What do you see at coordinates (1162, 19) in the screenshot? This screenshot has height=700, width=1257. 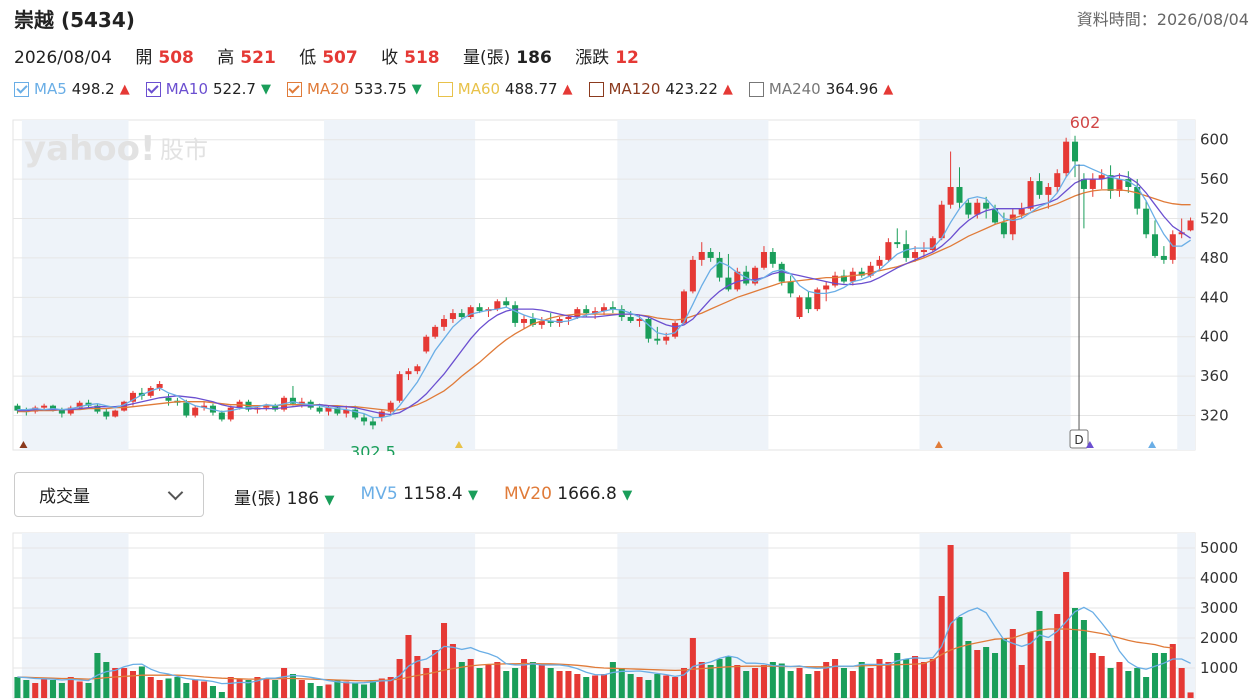 I see `data-time: 資料時間：2026/08/04` at bounding box center [1162, 19].